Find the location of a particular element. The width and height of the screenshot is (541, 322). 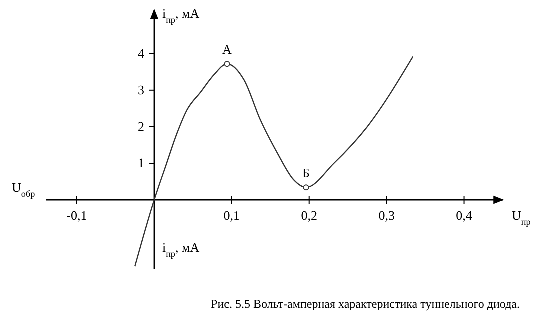

x-tick-label: -0,1 is located at coordinates (77, 216).